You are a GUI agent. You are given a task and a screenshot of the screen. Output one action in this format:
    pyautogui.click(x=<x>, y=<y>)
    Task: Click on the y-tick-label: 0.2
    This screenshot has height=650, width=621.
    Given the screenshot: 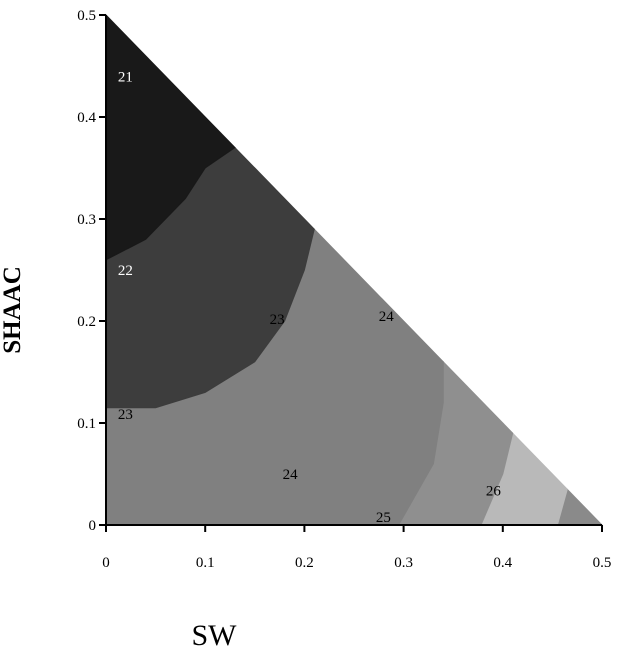 What is the action you would take?
    pyautogui.click(x=86, y=322)
    